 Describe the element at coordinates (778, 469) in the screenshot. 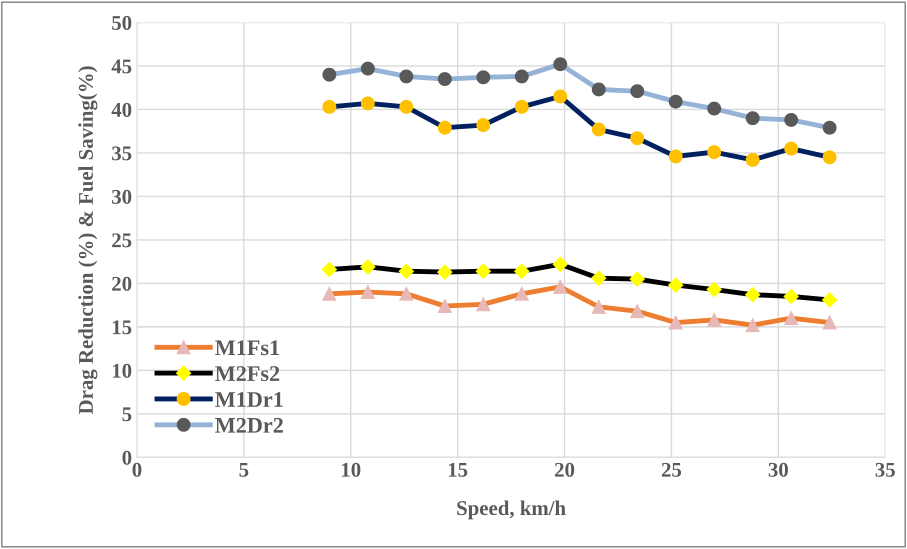

I see `x-tick-label: 30` at that location.